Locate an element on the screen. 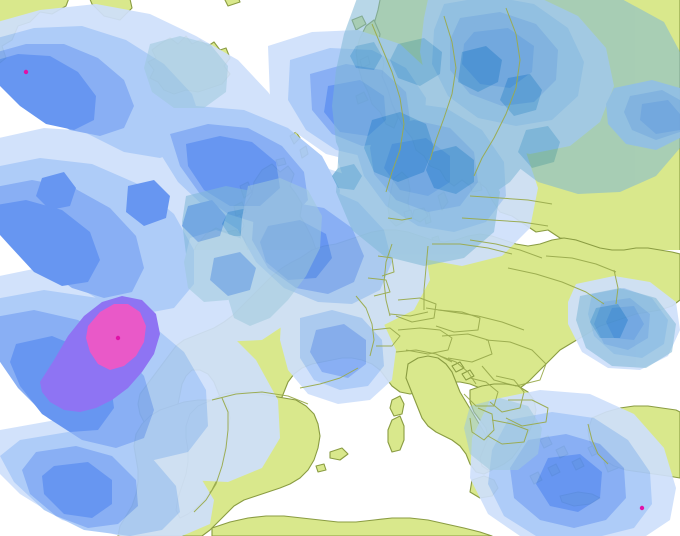  border-turkey-west is located at coordinates (598, 444).